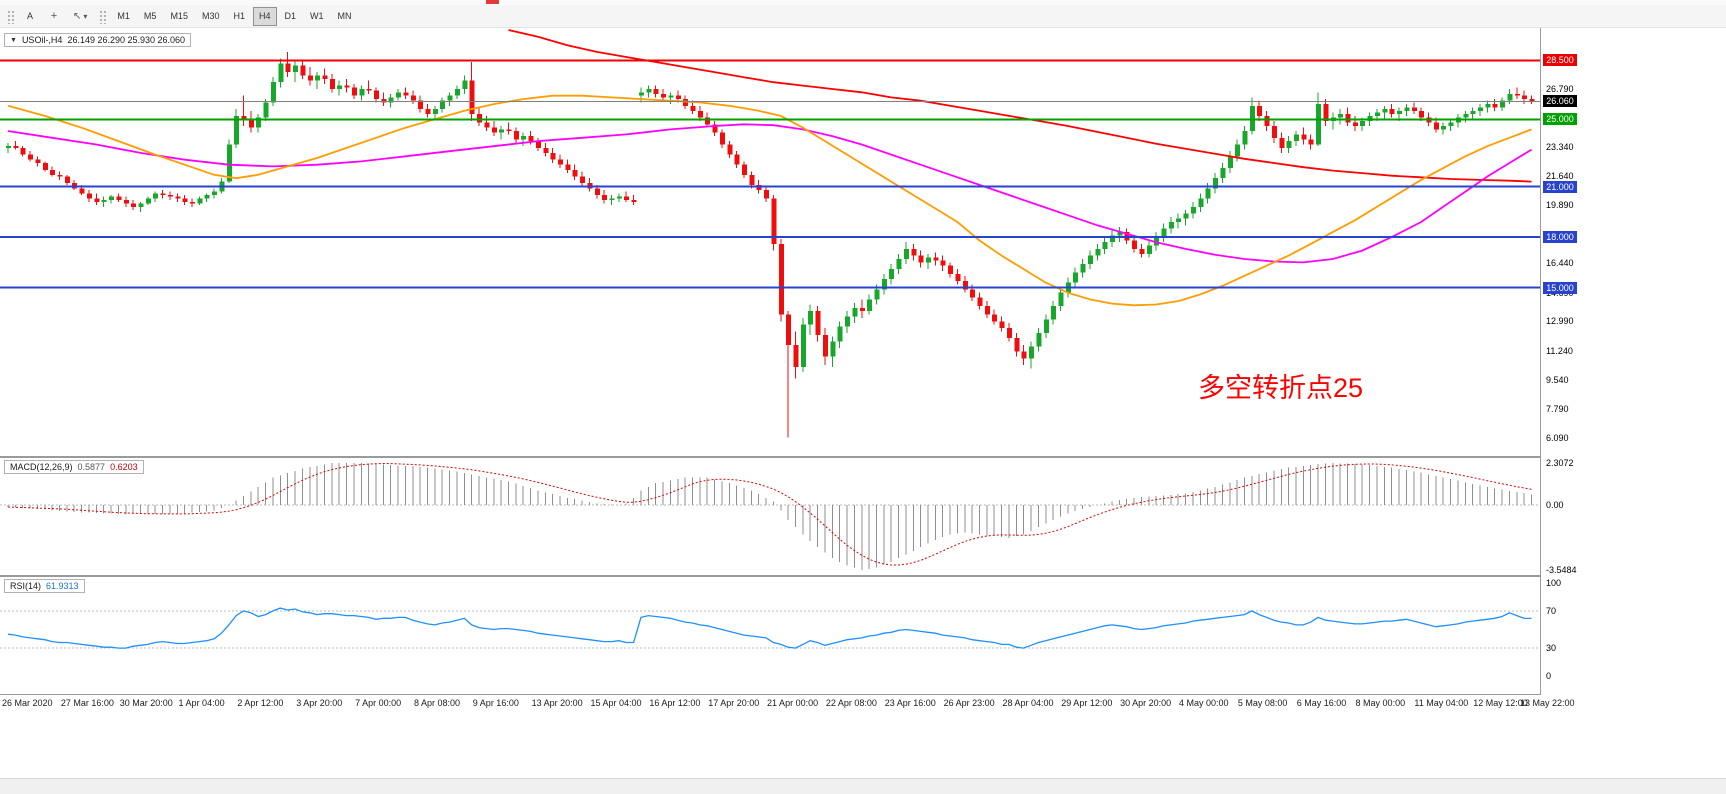  I want to click on macd-axis--3.5484: -3.5484, so click(1561, 570).